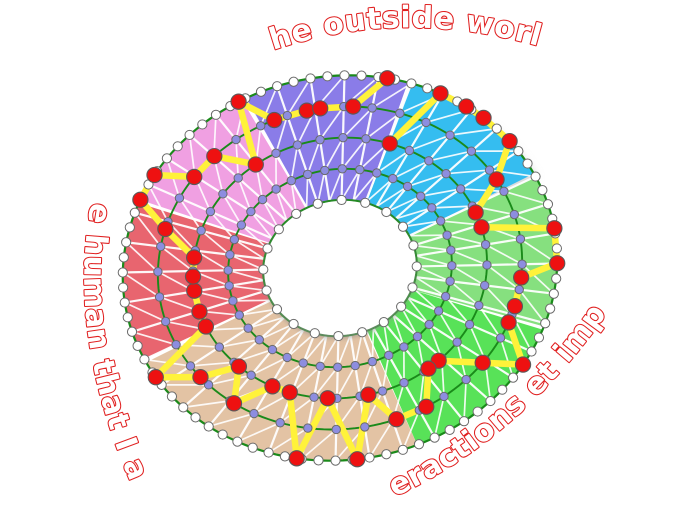  I want to click on highlight-edge, so click(518, 227).